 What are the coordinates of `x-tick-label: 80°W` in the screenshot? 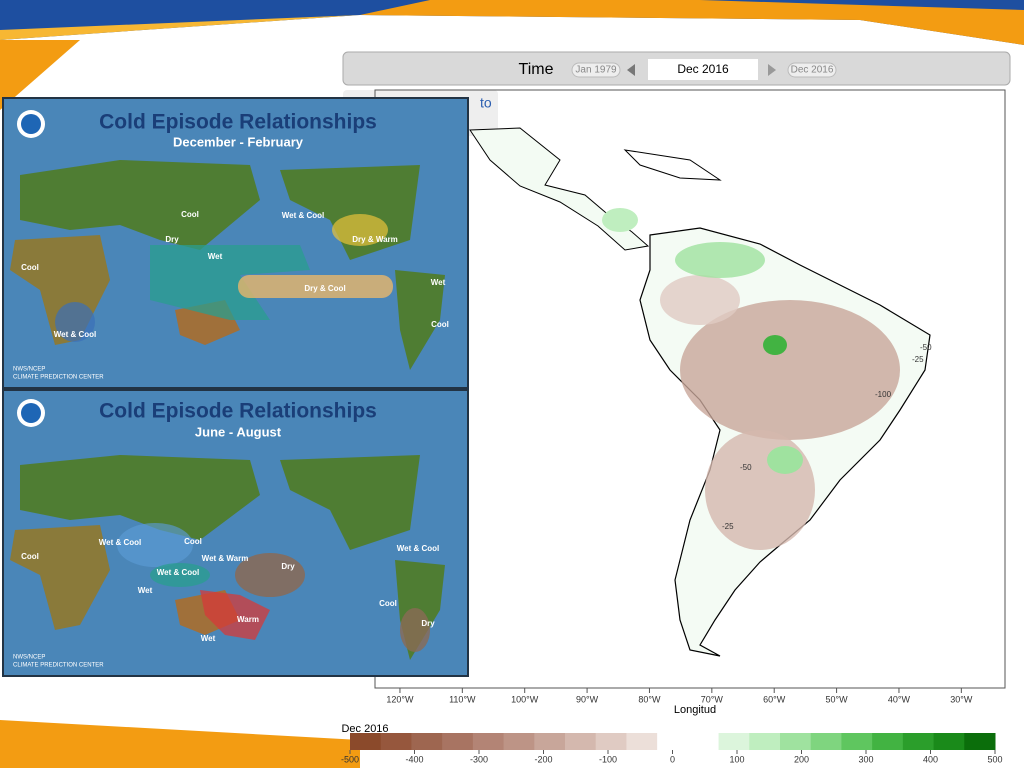 It's located at (649, 699).